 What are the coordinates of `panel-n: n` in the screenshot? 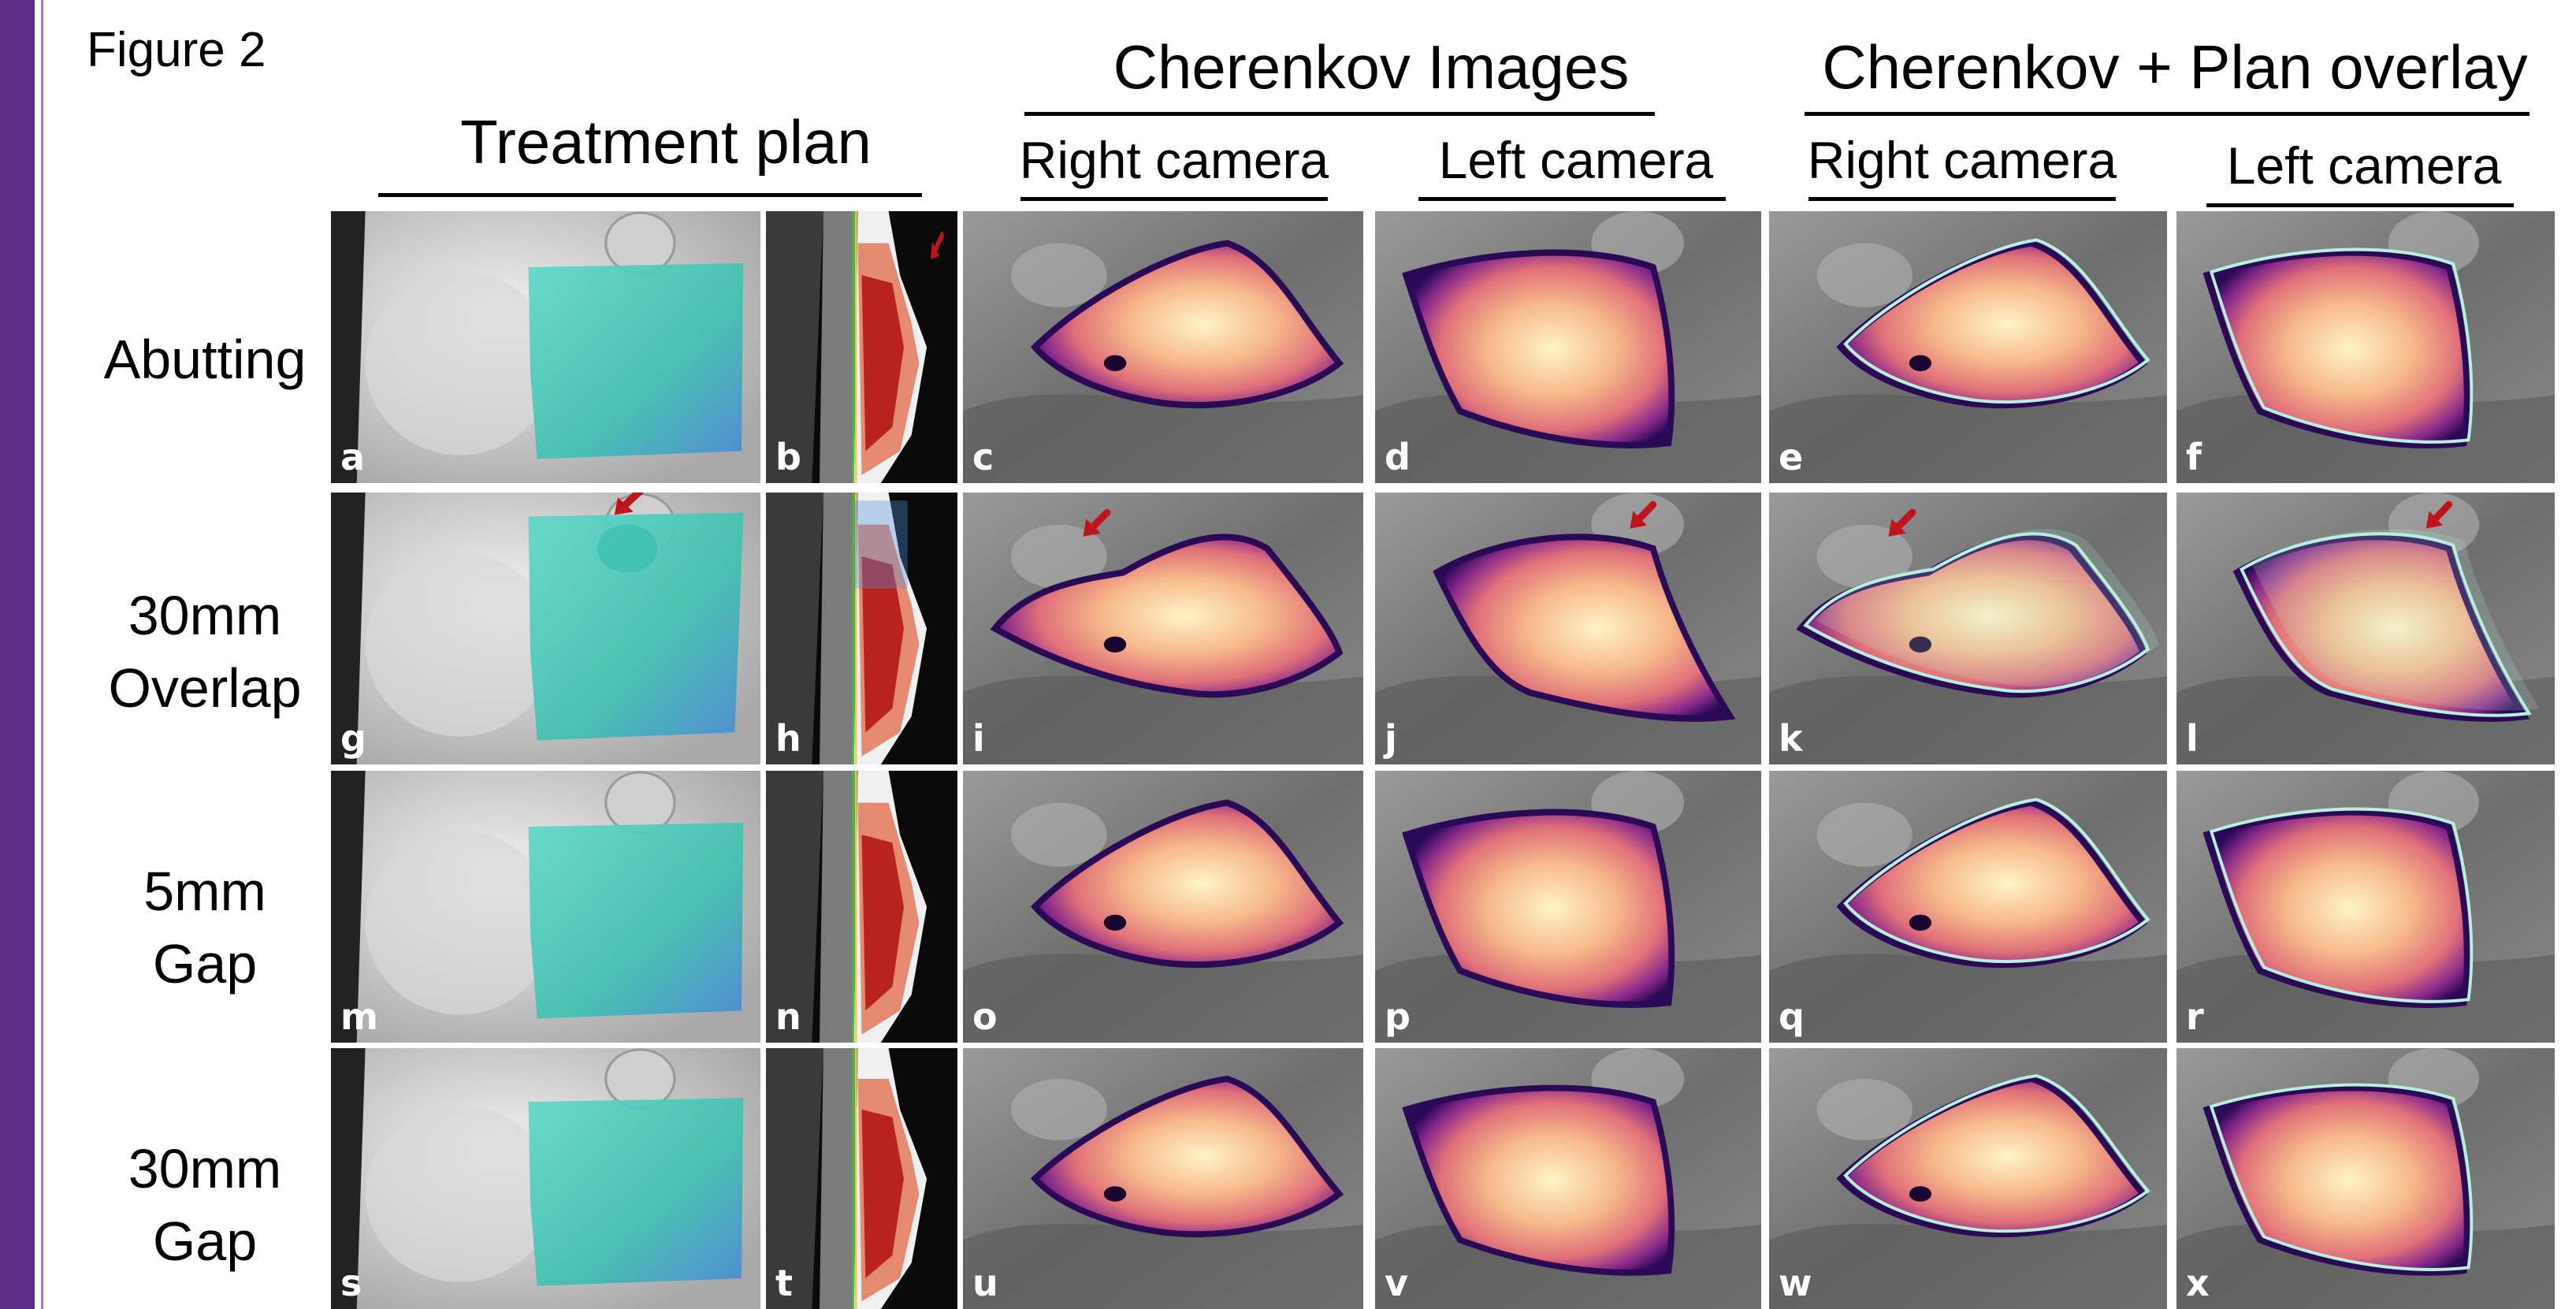 It's located at (861, 907).